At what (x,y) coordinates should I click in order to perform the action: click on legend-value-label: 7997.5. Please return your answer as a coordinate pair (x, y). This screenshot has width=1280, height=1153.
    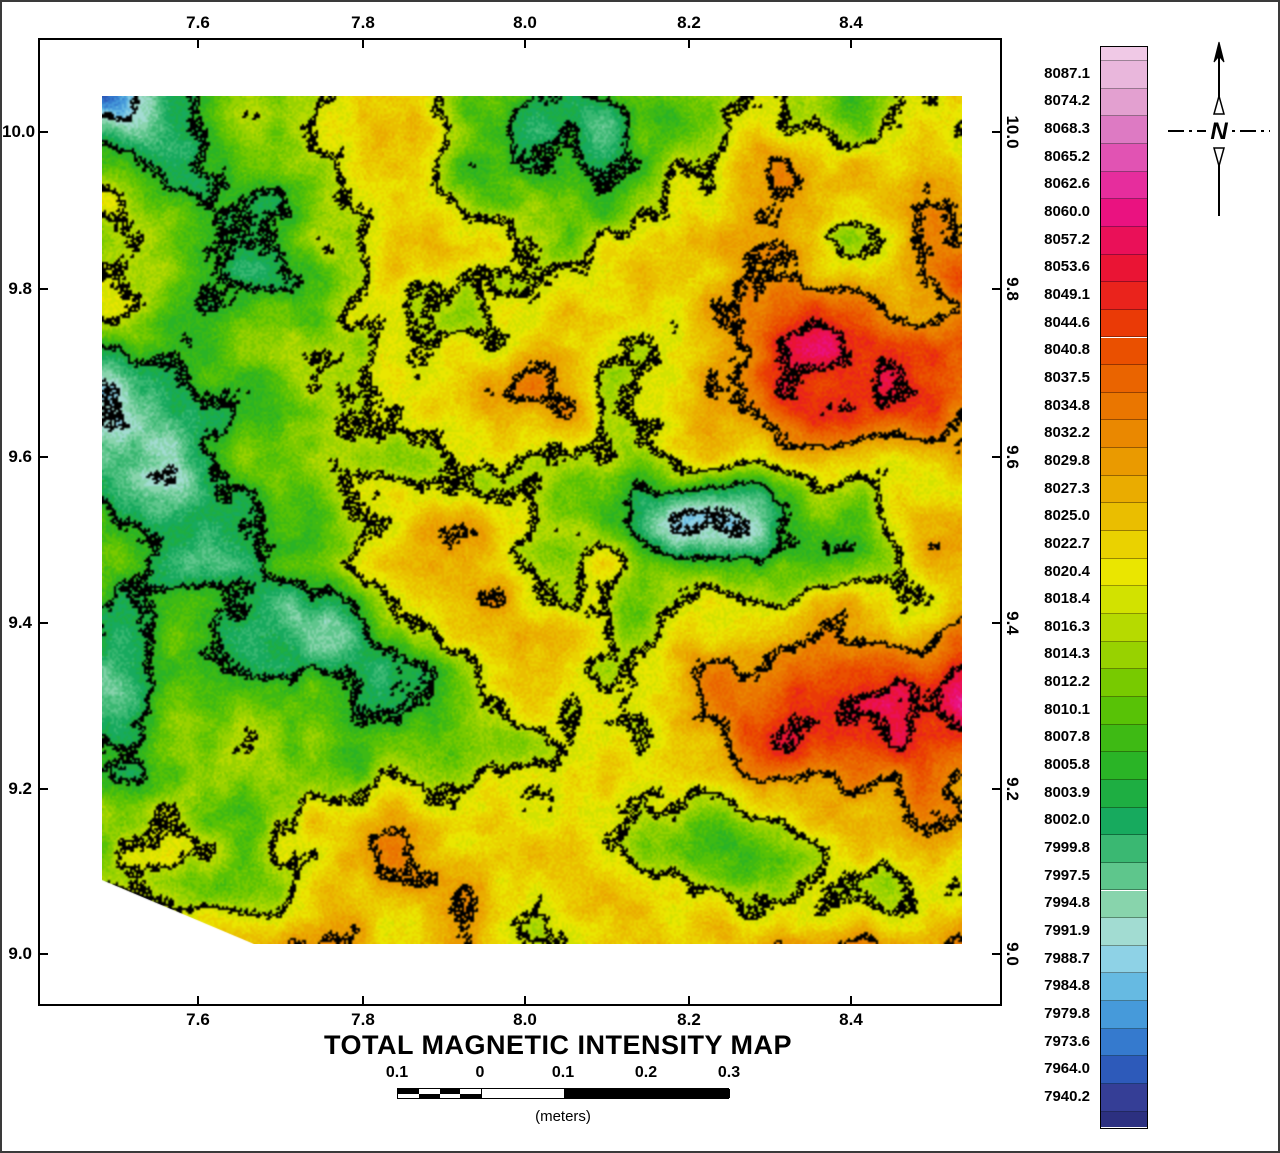
    Looking at the image, I should click on (1067, 875).